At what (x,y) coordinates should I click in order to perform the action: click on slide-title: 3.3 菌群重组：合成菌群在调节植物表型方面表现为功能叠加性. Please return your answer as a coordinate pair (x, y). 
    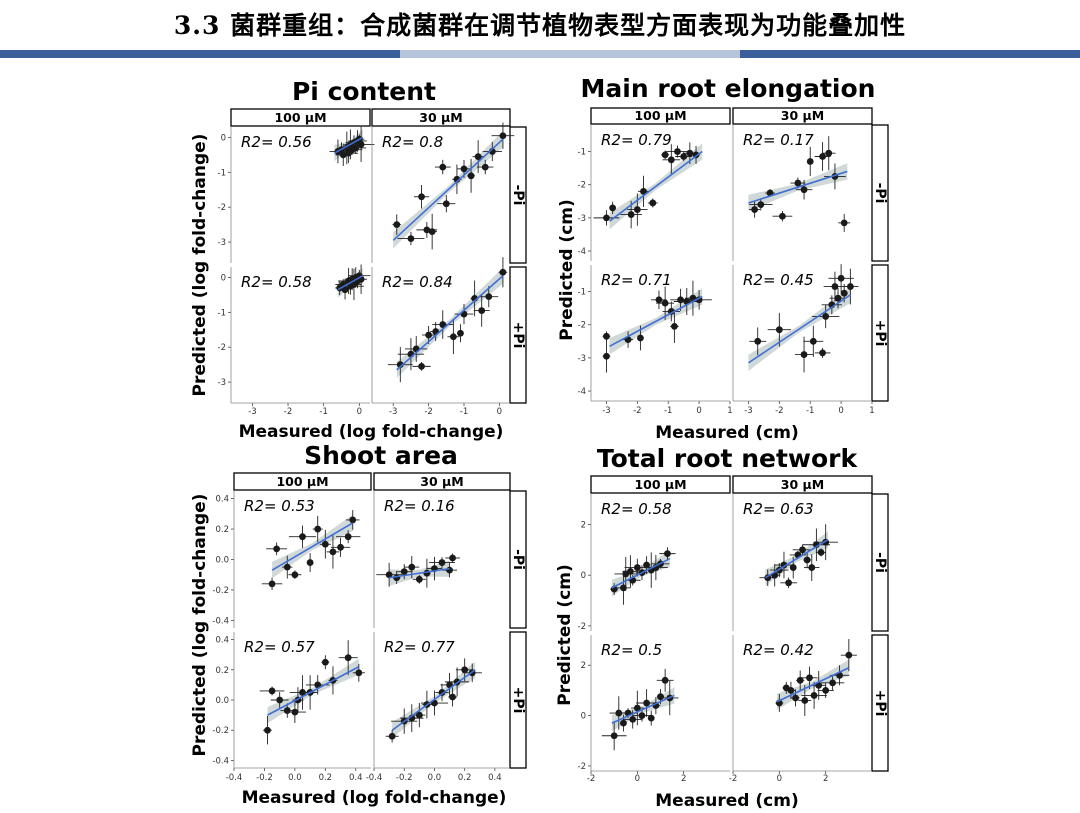
    Looking at the image, I should click on (540, 25).